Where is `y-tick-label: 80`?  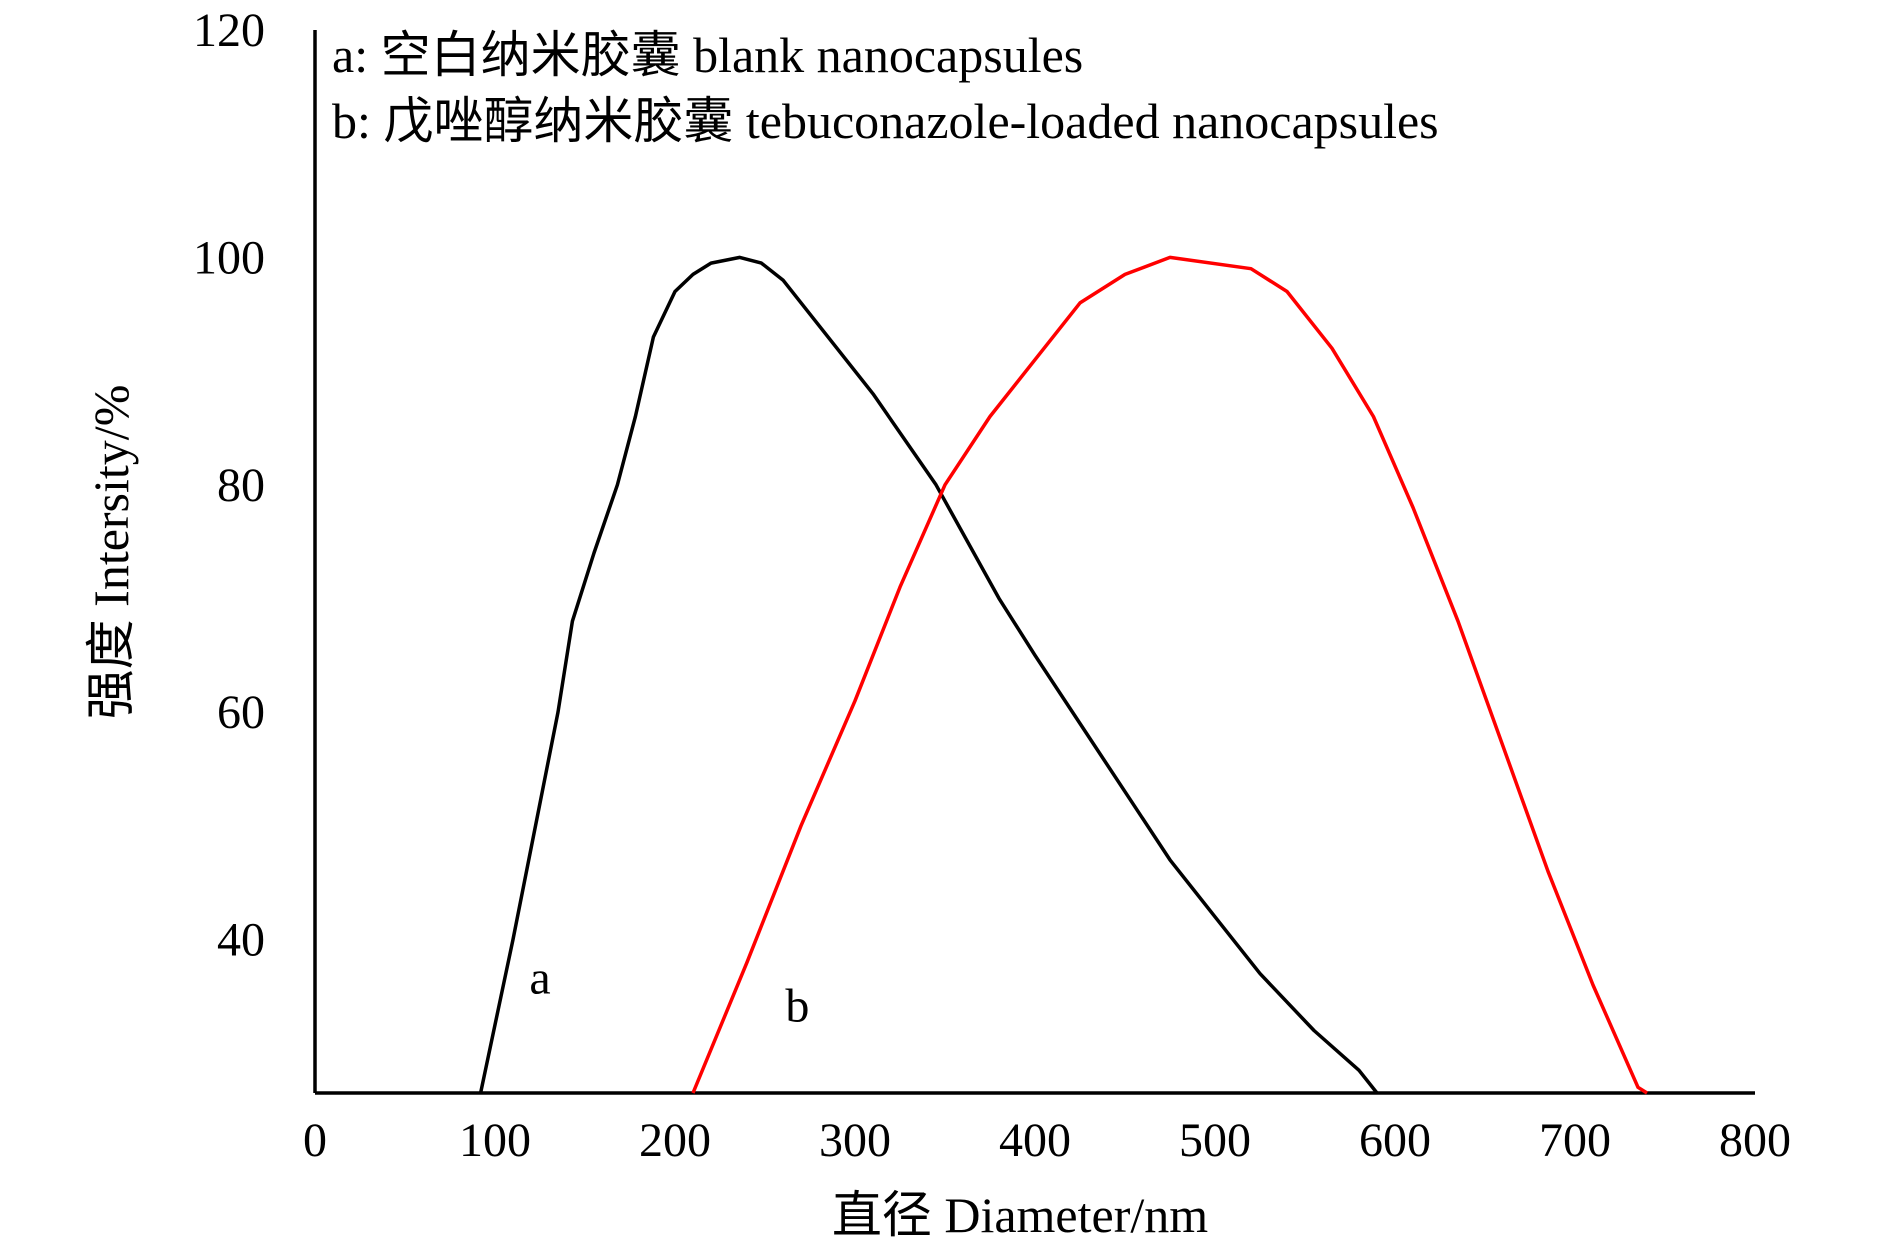
y-tick-label: 80 is located at coordinates (241, 485).